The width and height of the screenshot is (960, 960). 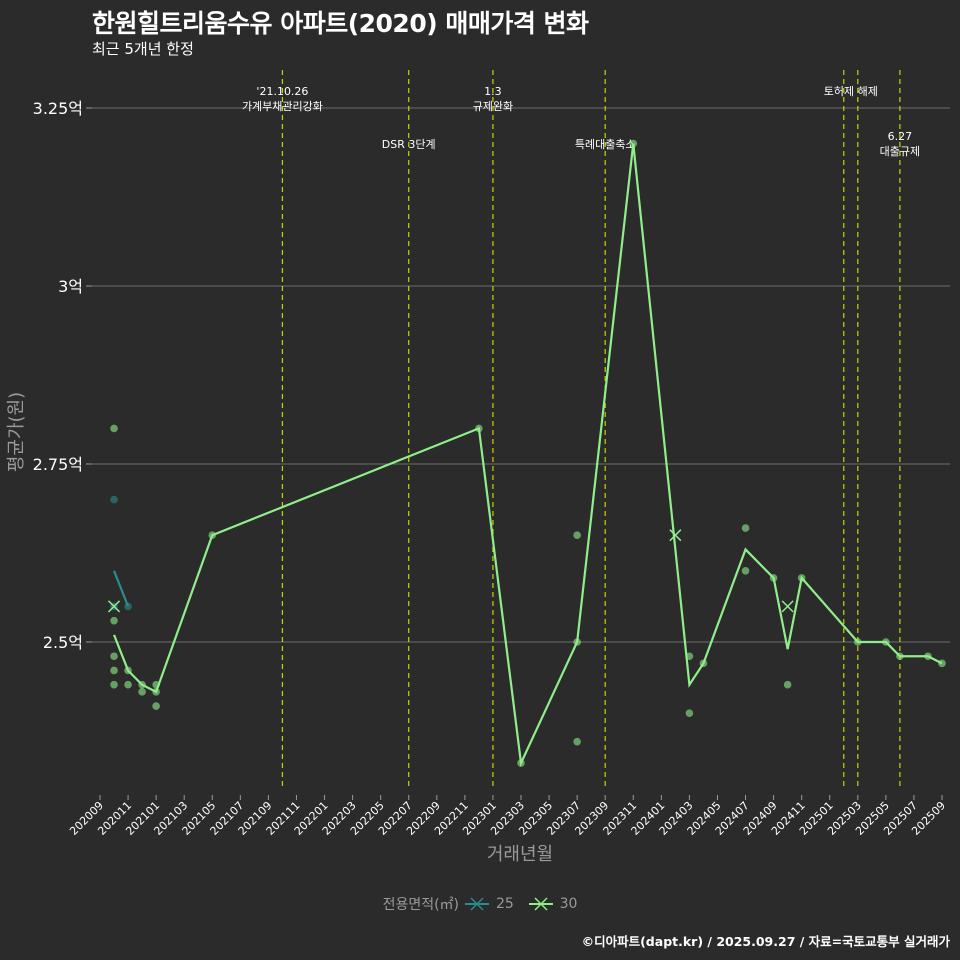 I want to click on policy-label: 특례대출축소, so click(x=605, y=144).